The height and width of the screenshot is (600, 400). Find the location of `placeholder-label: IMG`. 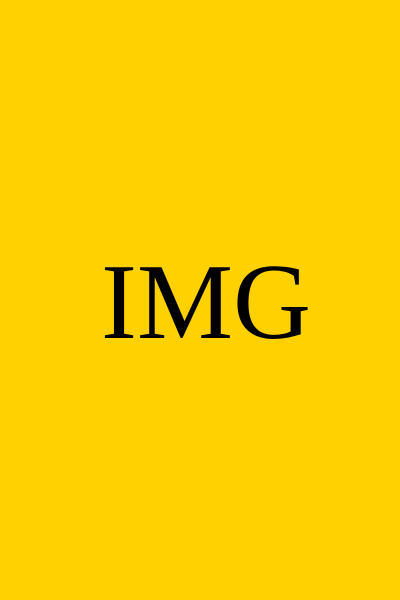

placeholder-label: IMG is located at coordinates (206, 302).